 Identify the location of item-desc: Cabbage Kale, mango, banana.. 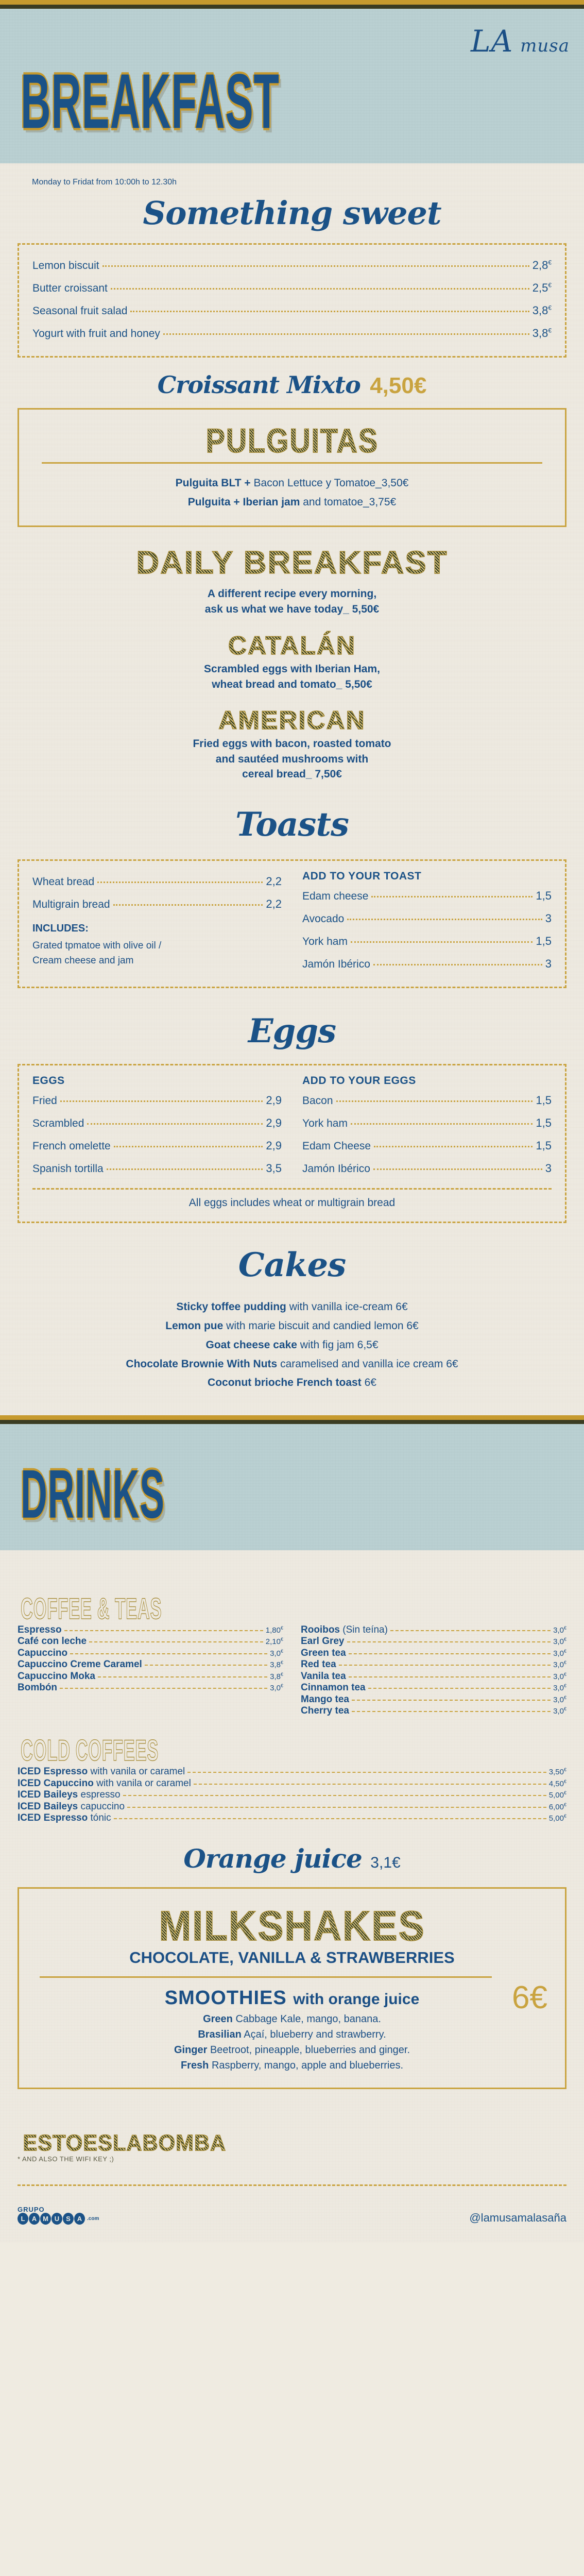
(306, 2019).